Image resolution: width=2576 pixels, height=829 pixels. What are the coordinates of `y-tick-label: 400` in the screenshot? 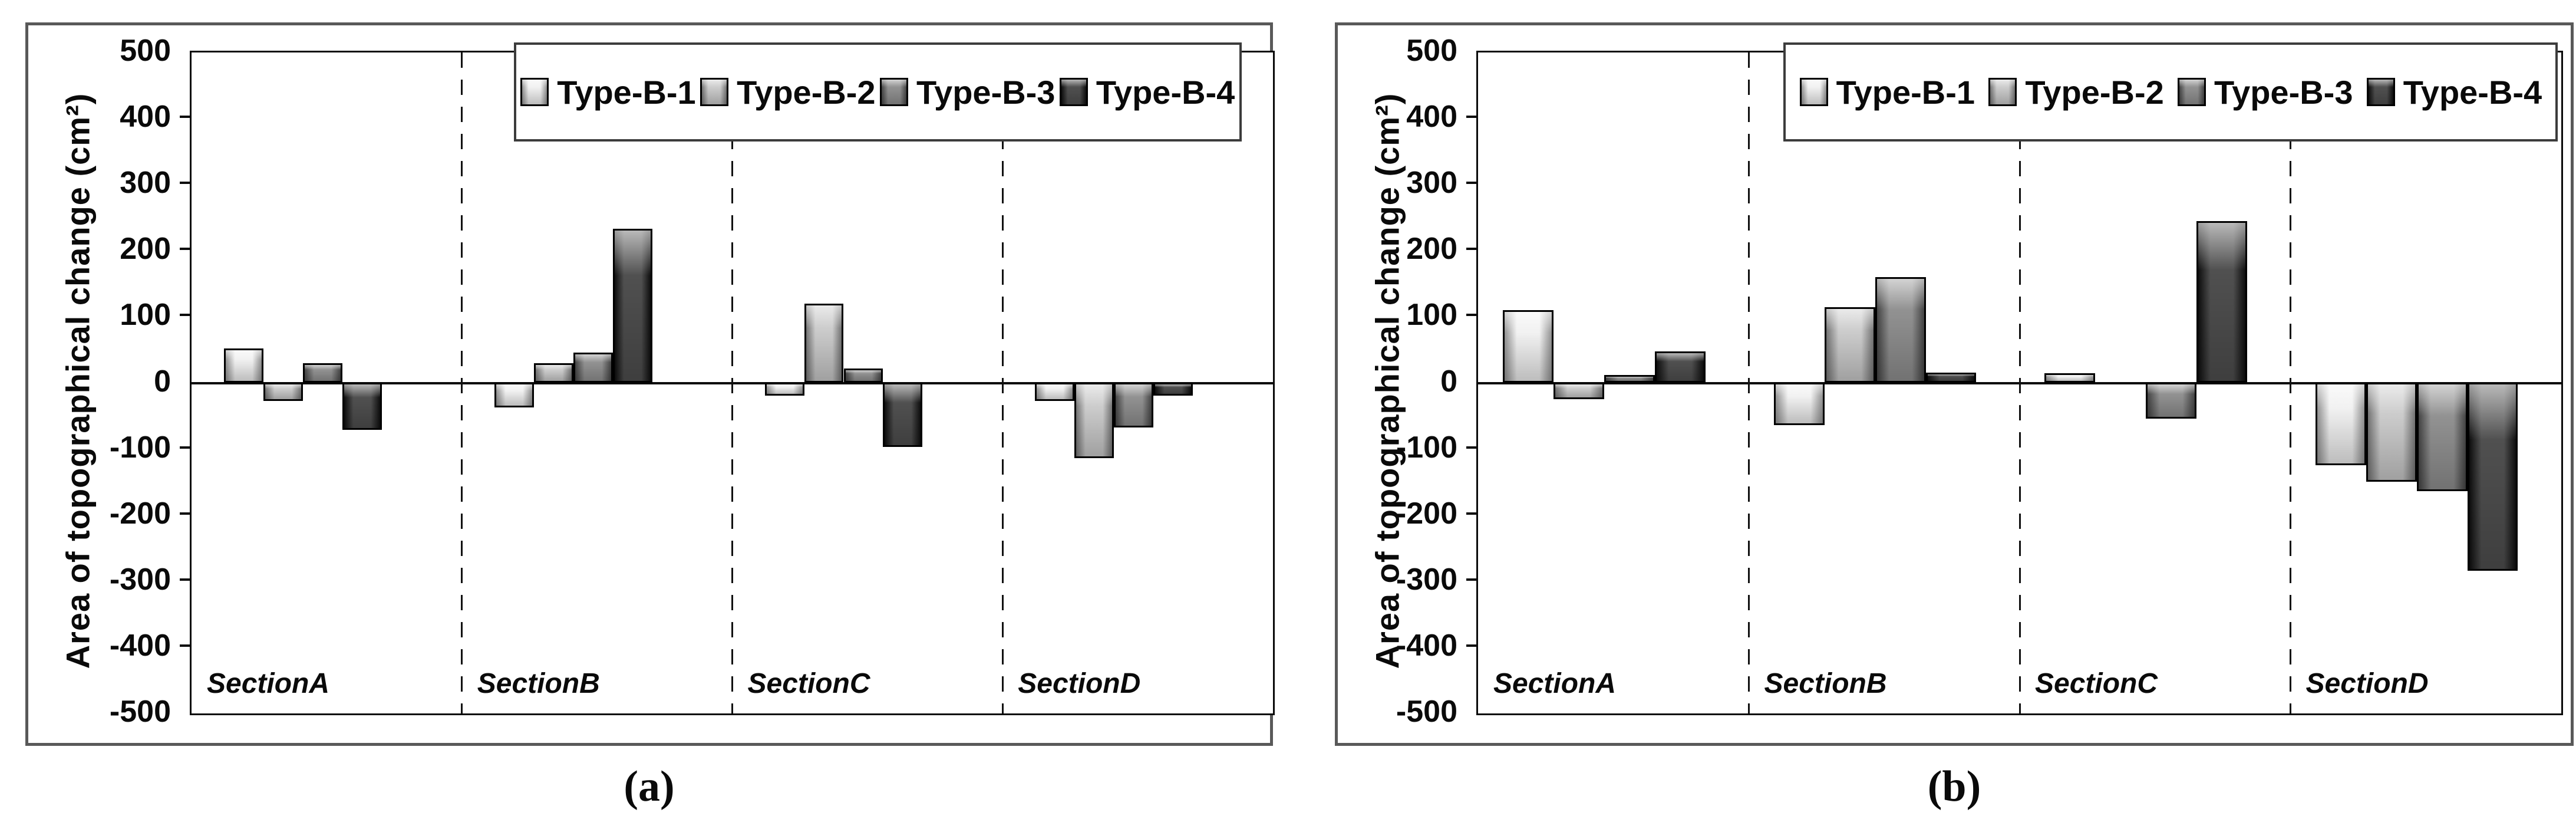 It's located at (1431, 117).